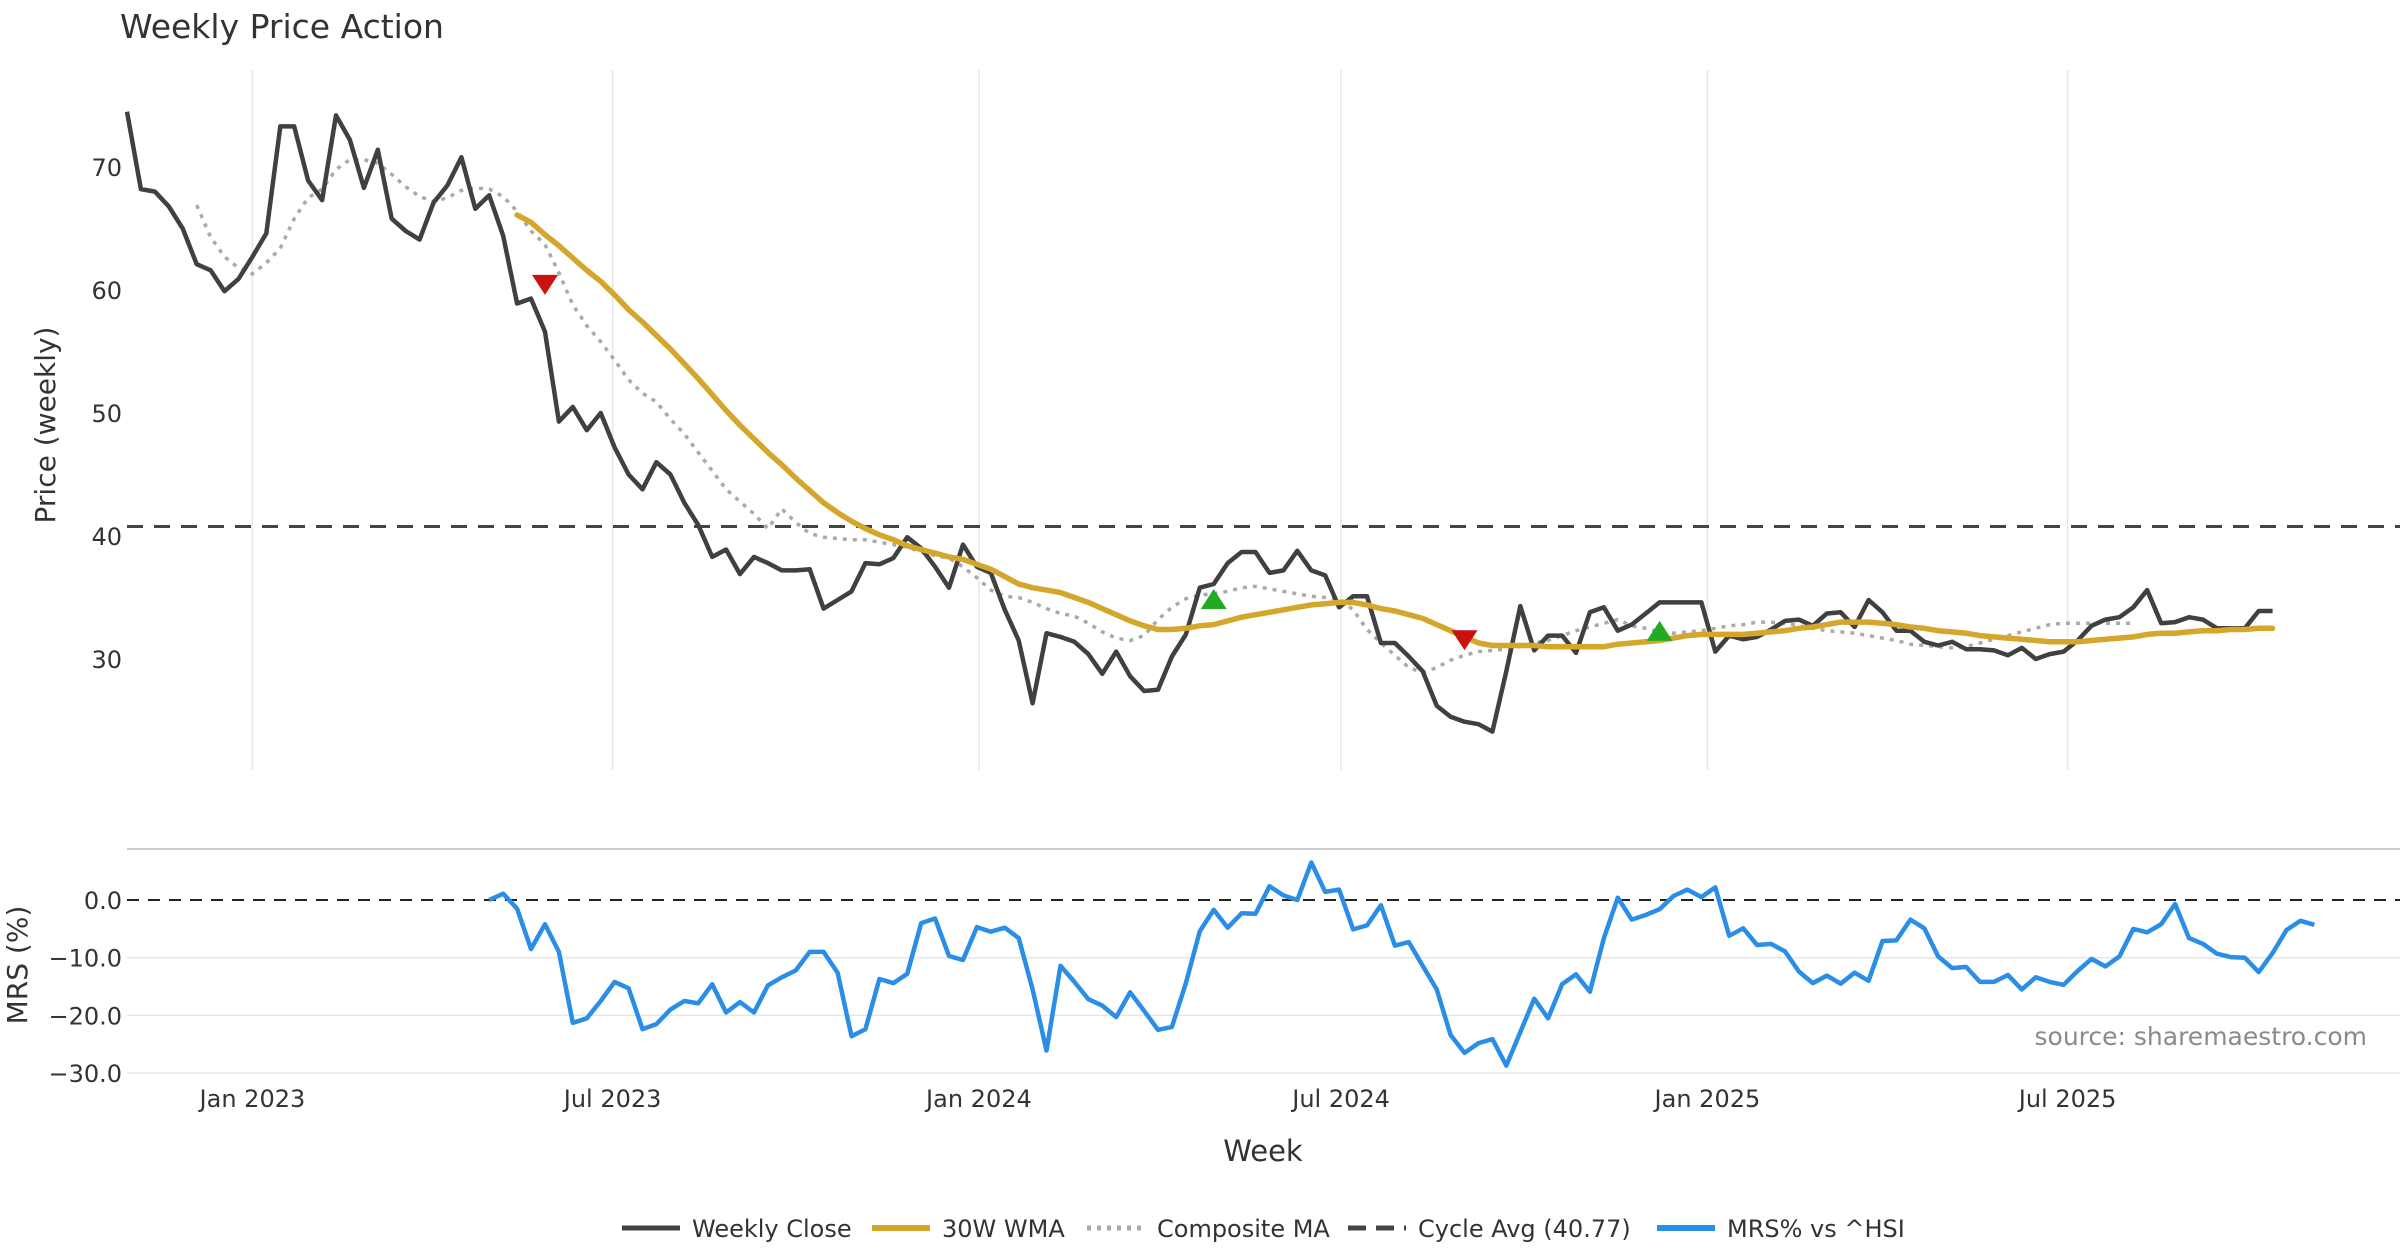  I want to click on price-y-tick-label: 50, so click(106, 414).